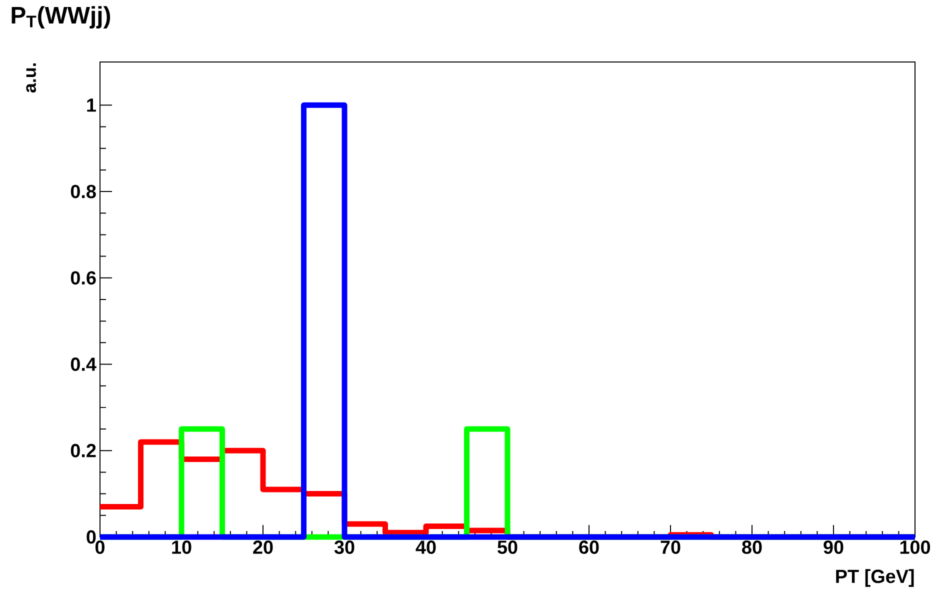  Describe the element at coordinates (834, 547) in the screenshot. I see `x-tick-label: 90` at that location.